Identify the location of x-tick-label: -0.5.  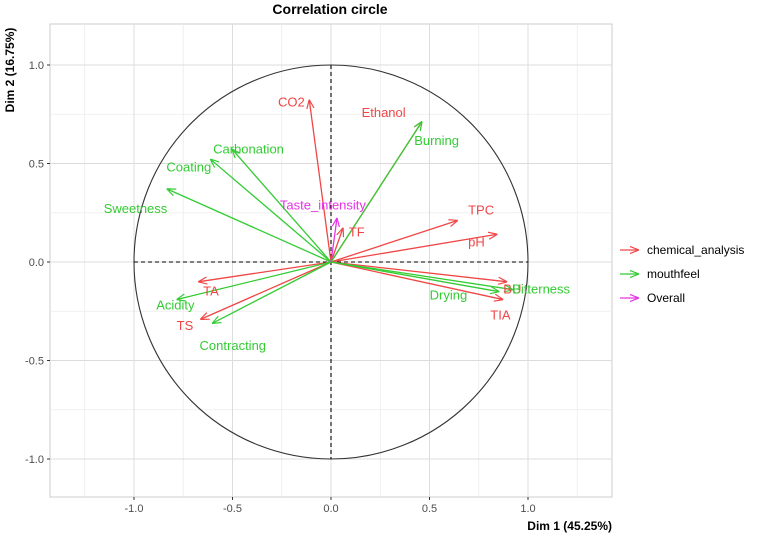
(232, 509).